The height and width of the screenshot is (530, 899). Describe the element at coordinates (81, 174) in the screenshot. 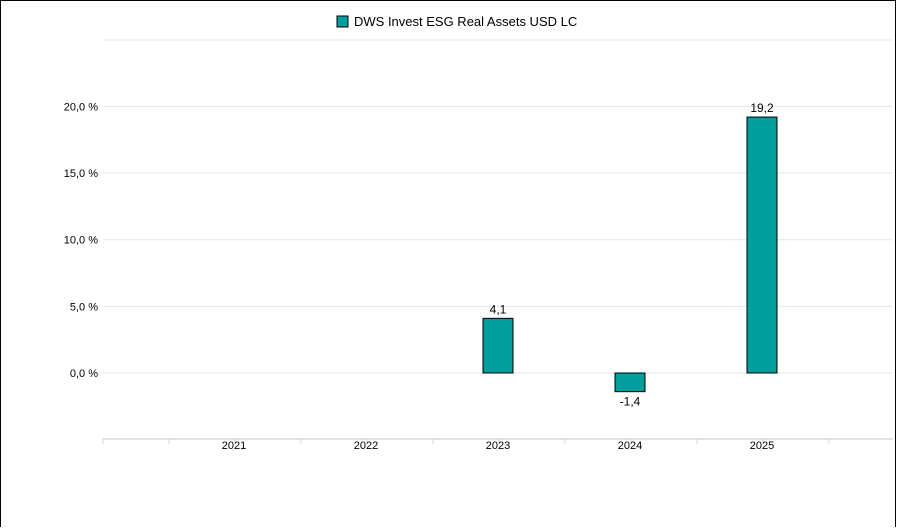

I see `y-tick-label: 15,0 %` at that location.